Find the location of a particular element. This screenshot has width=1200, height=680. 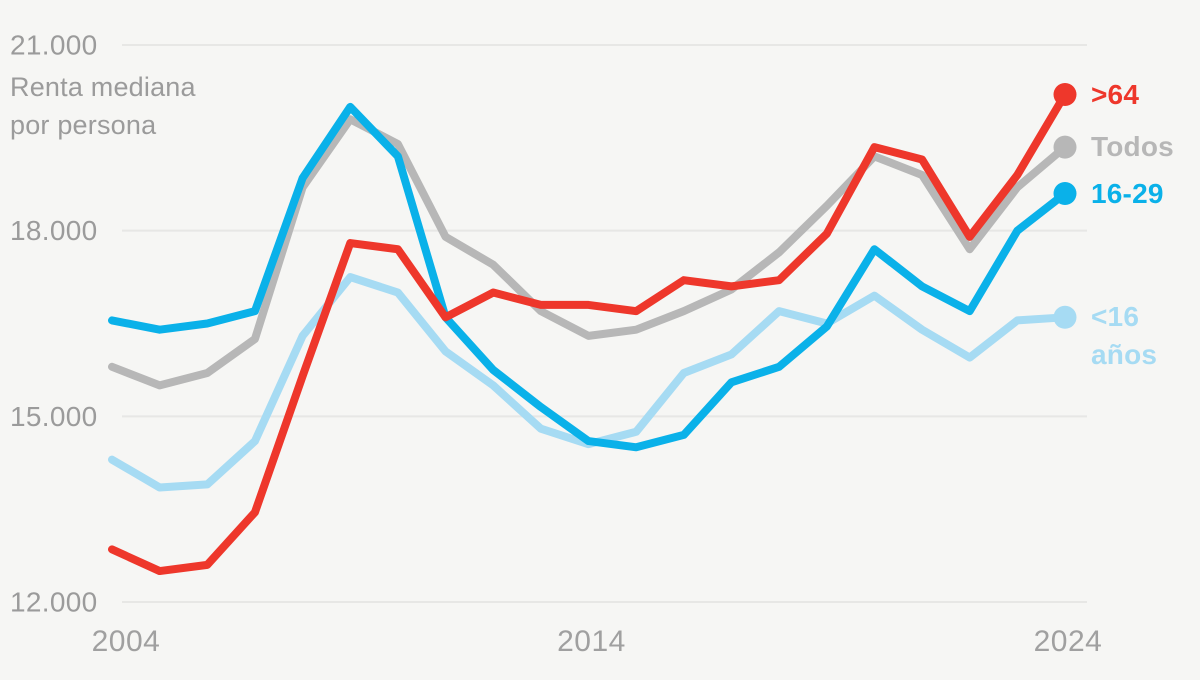

series-end-label-line: 16-29 is located at coordinates (1127, 193).